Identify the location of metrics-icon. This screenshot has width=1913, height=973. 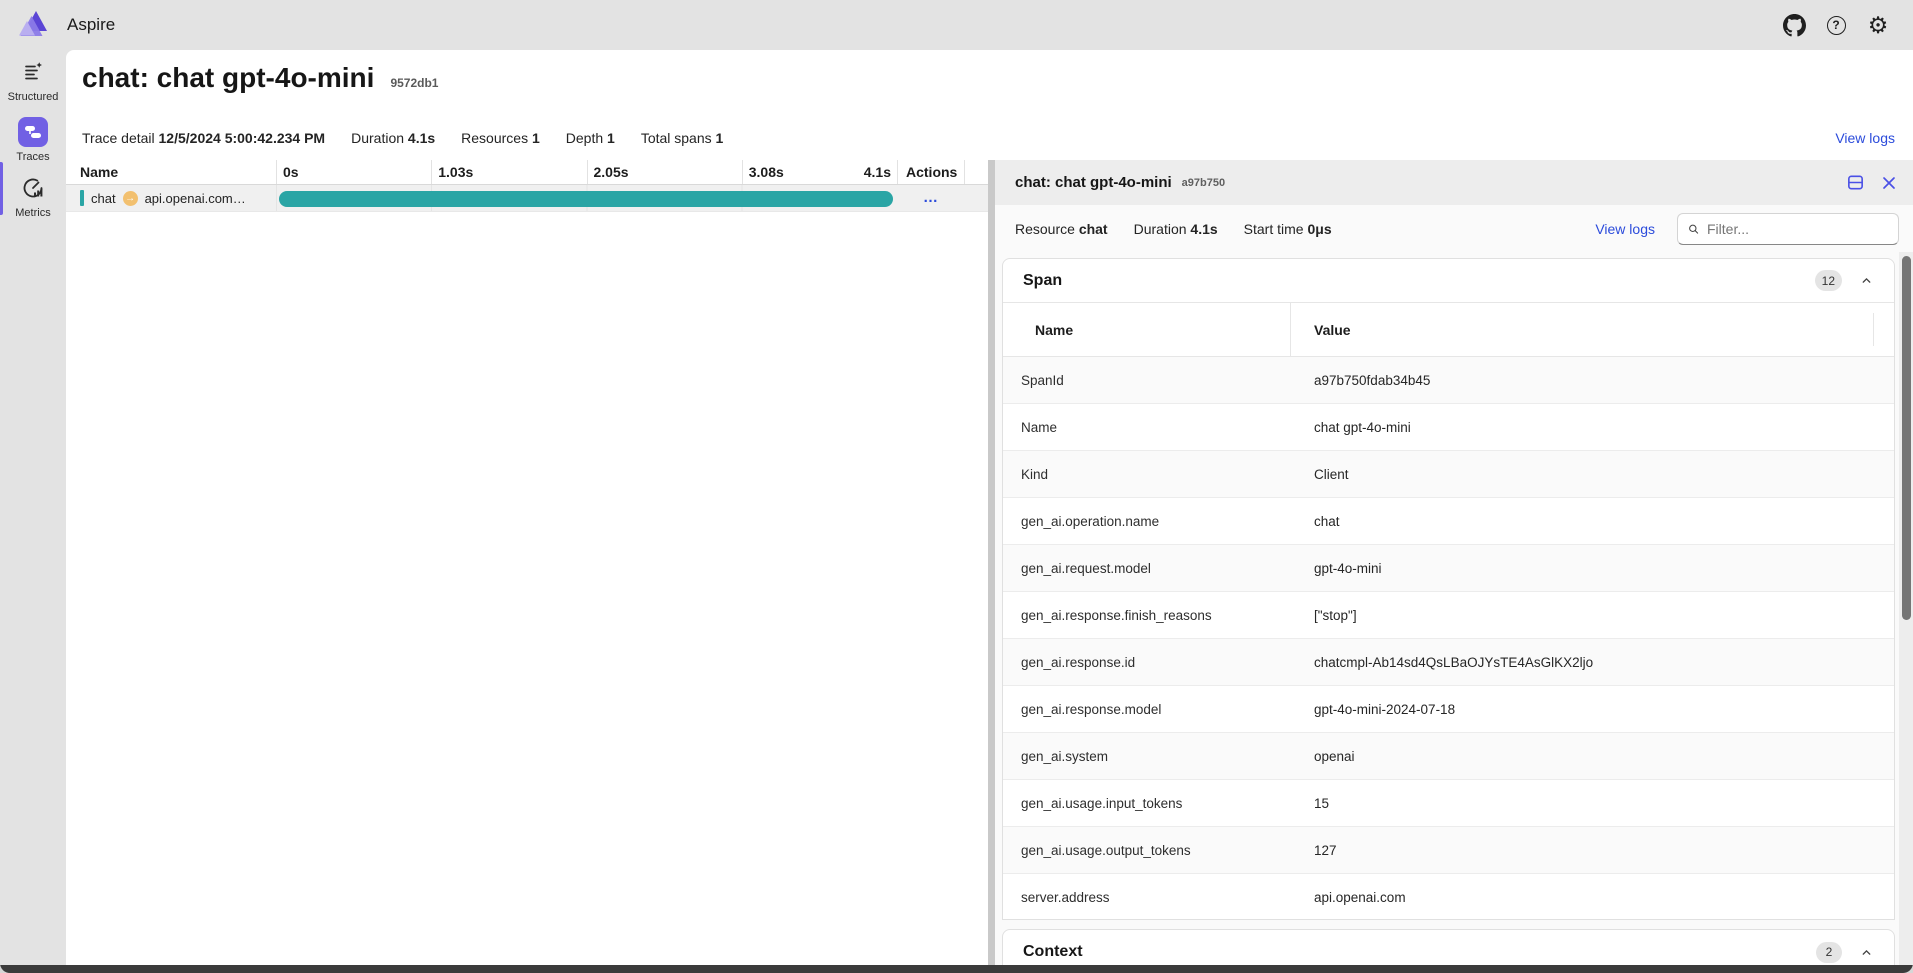
(33, 188).